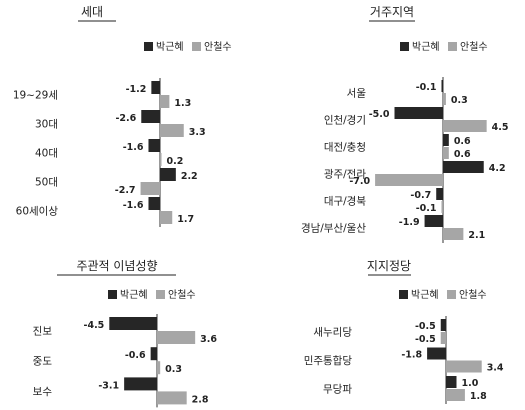  What do you see at coordinates (332, 333) in the screenshot?
I see `category-label: 새누리당` at bounding box center [332, 333].